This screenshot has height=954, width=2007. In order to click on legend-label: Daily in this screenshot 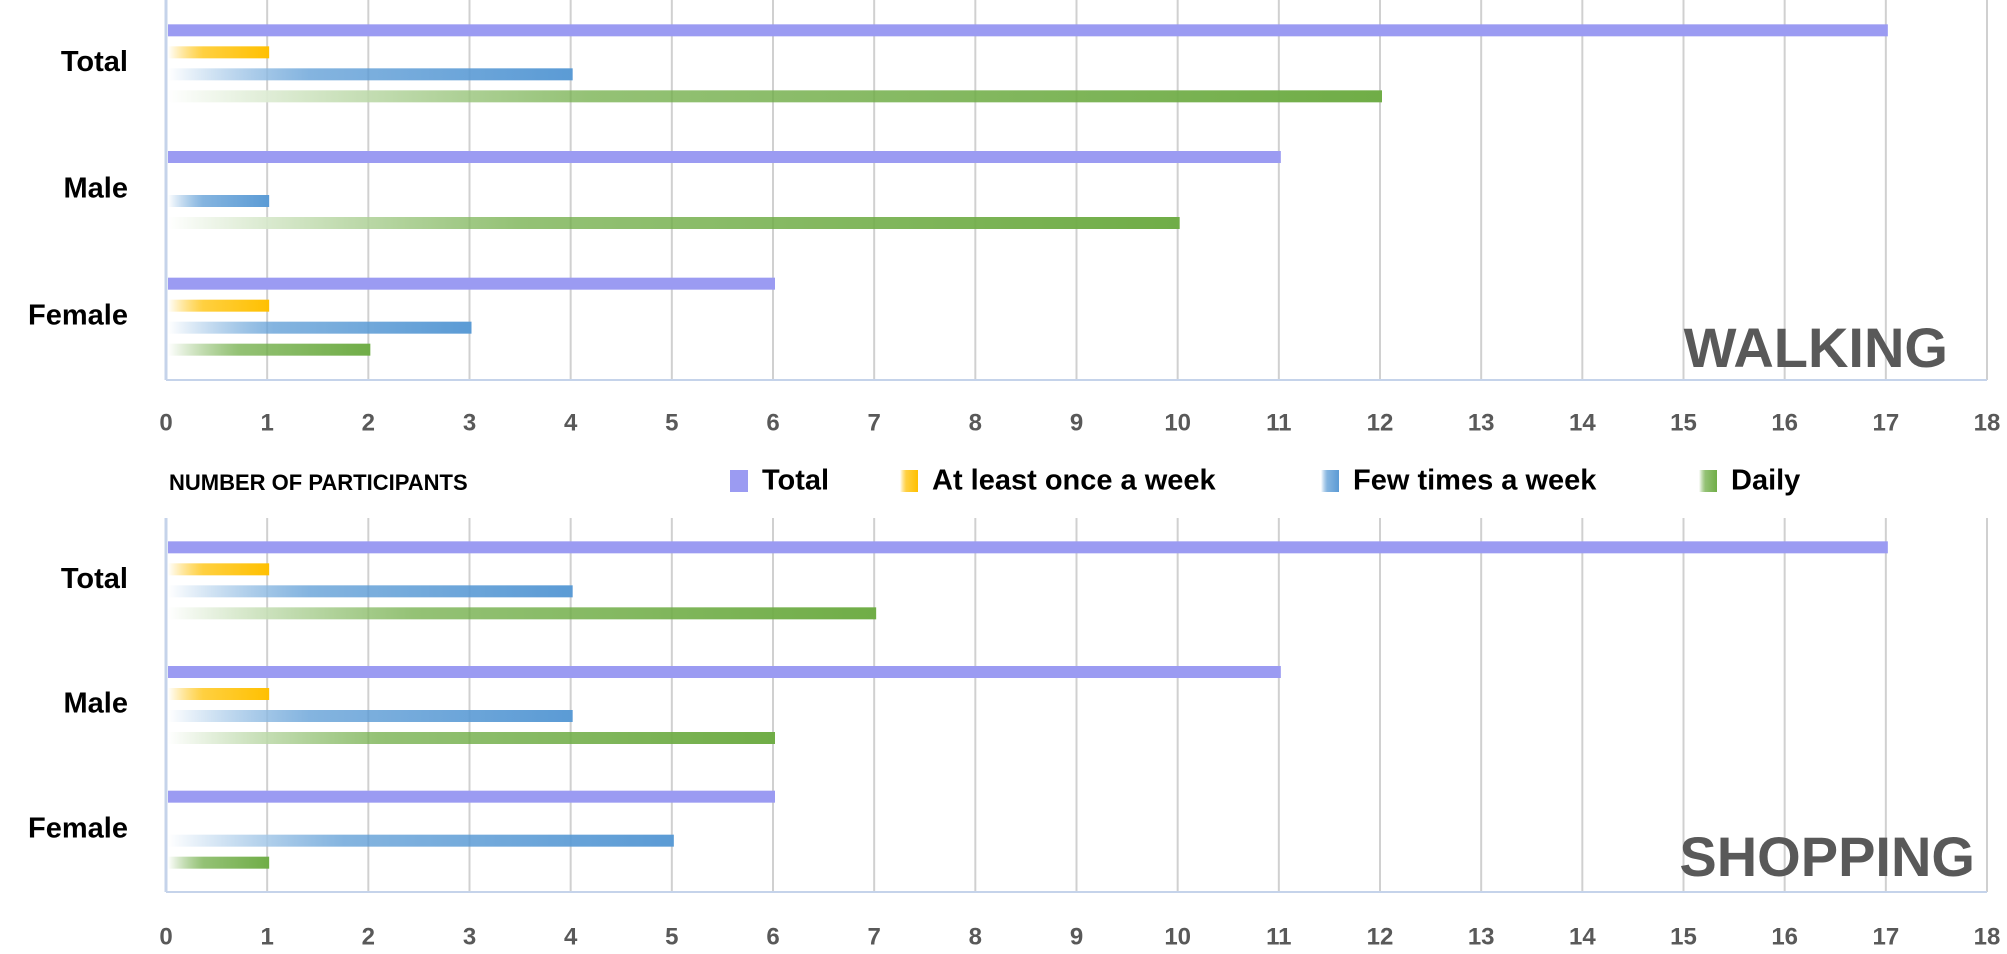, I will do `click(1765, 481)`.